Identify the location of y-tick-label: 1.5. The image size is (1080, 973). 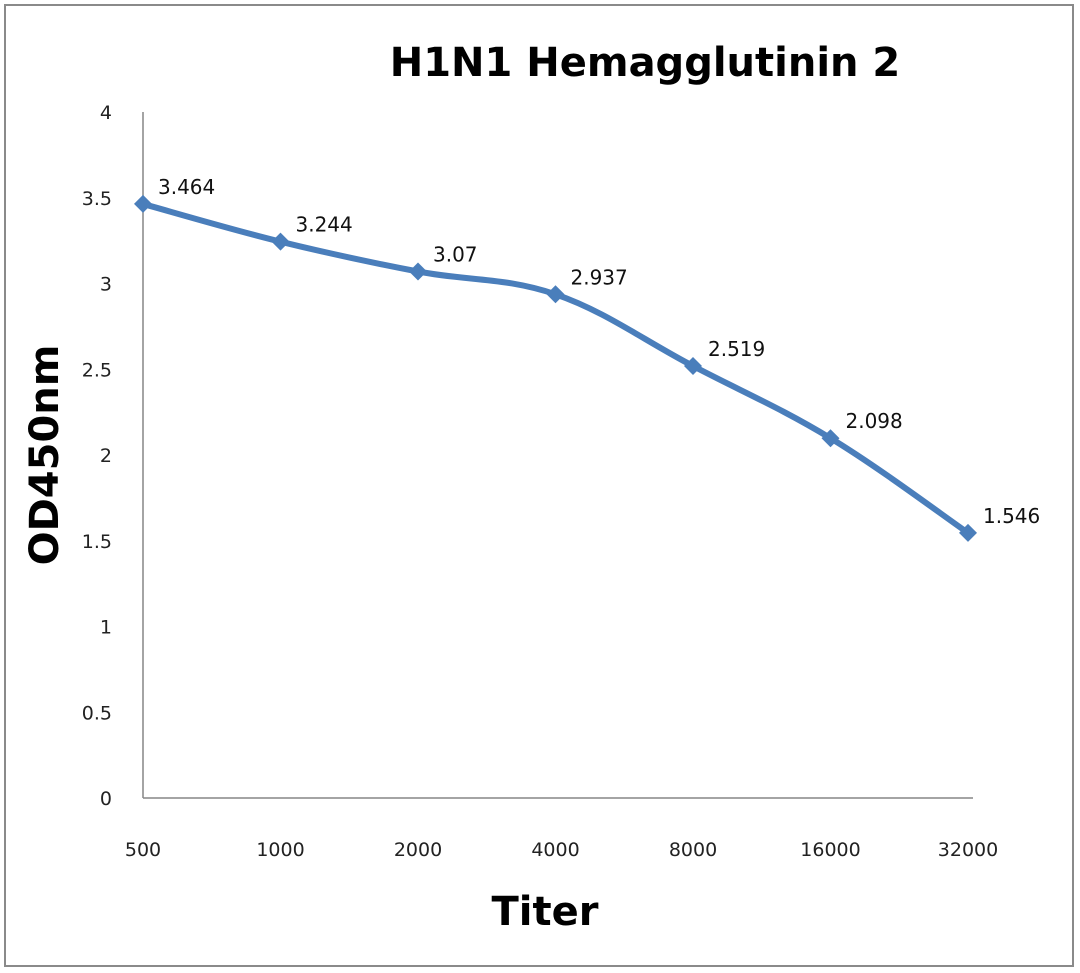
(97, 542).